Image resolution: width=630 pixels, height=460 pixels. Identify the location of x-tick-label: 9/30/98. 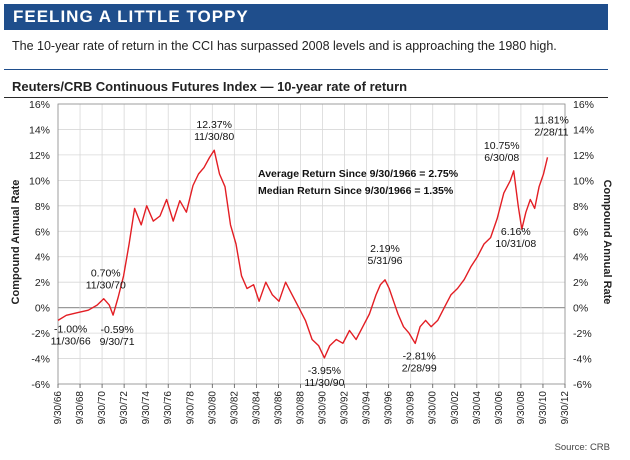
(411, 408).